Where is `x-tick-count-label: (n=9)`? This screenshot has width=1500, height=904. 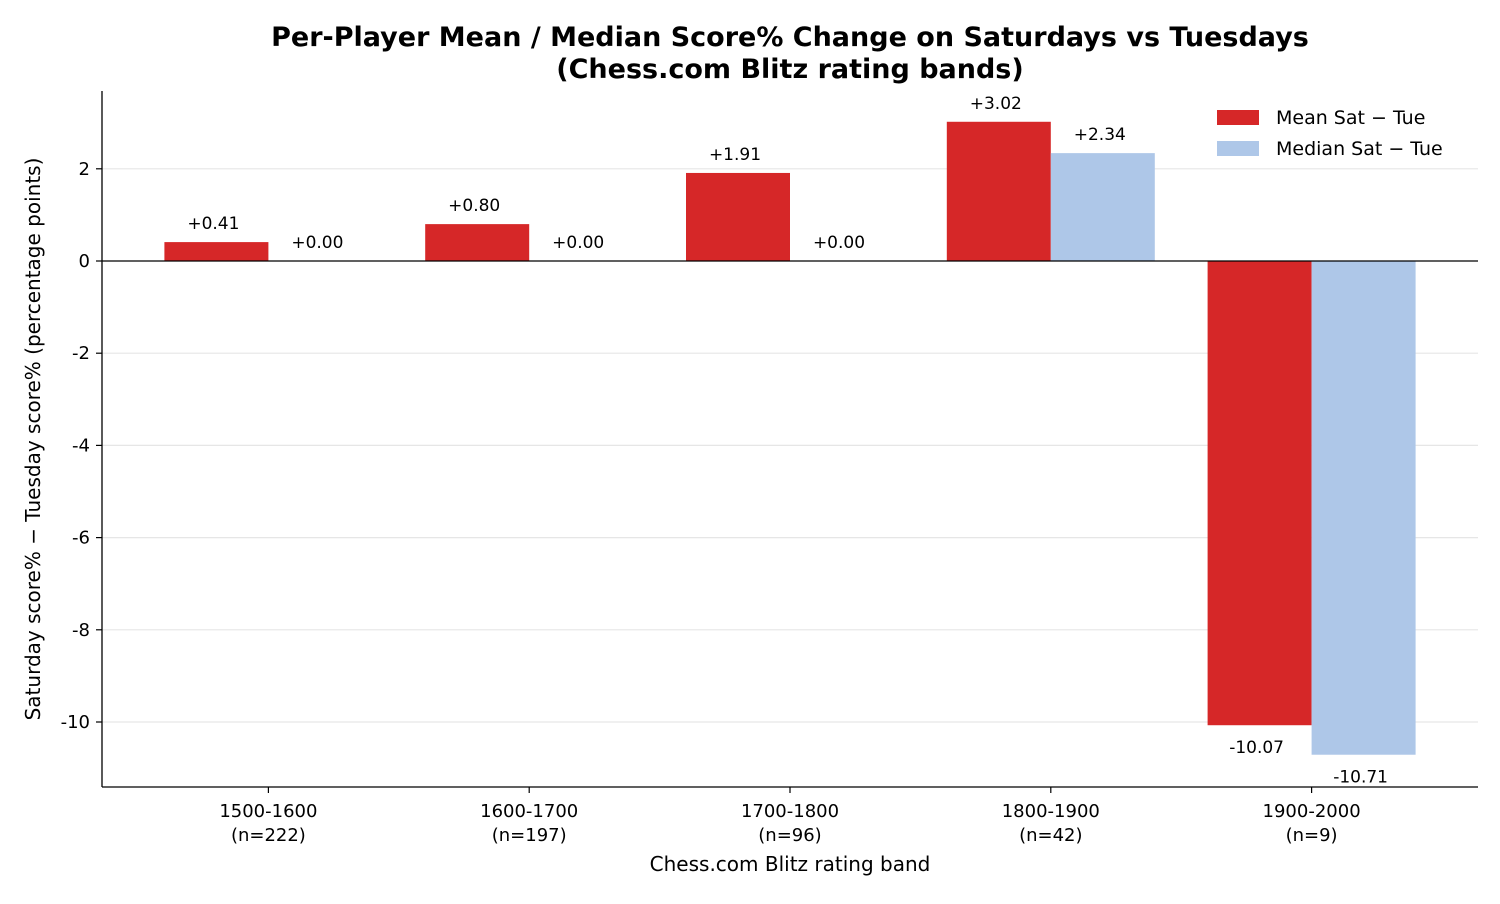
x-tick-count-label: (n=9) is located at coordinates (1312, 835).